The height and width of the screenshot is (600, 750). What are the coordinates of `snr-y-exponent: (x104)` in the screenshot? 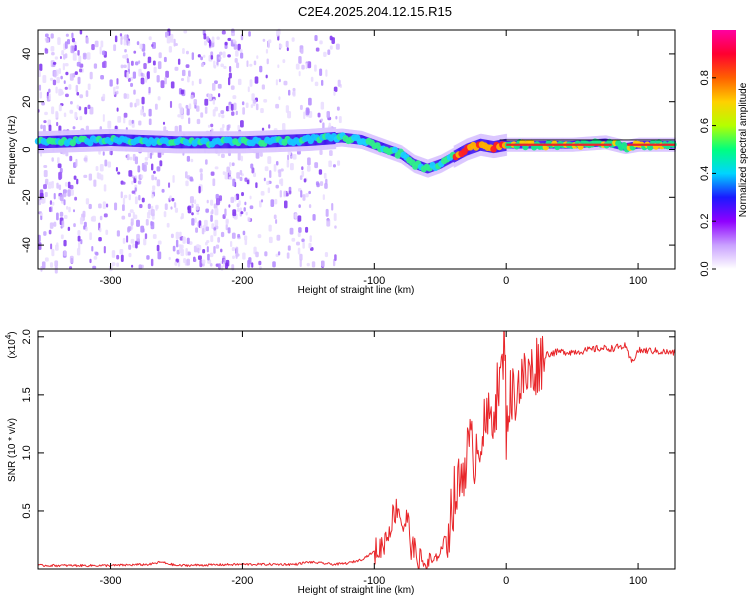 It's located at (11, 344).